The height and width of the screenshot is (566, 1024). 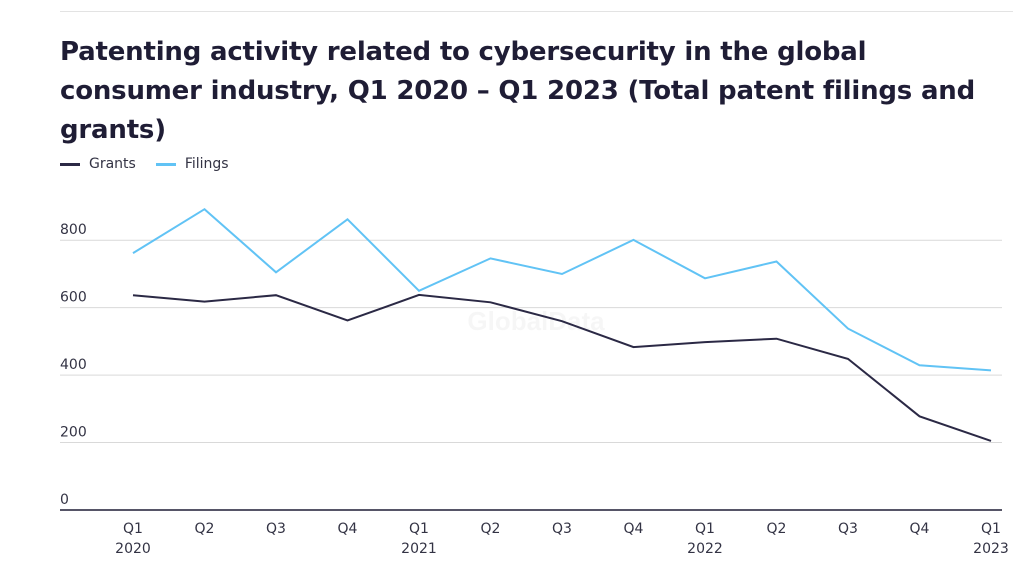 What do you see at coordinates (73, 433) in the screenshot?
I see `y-tick-label: 200` at bounding box center [73, 433].